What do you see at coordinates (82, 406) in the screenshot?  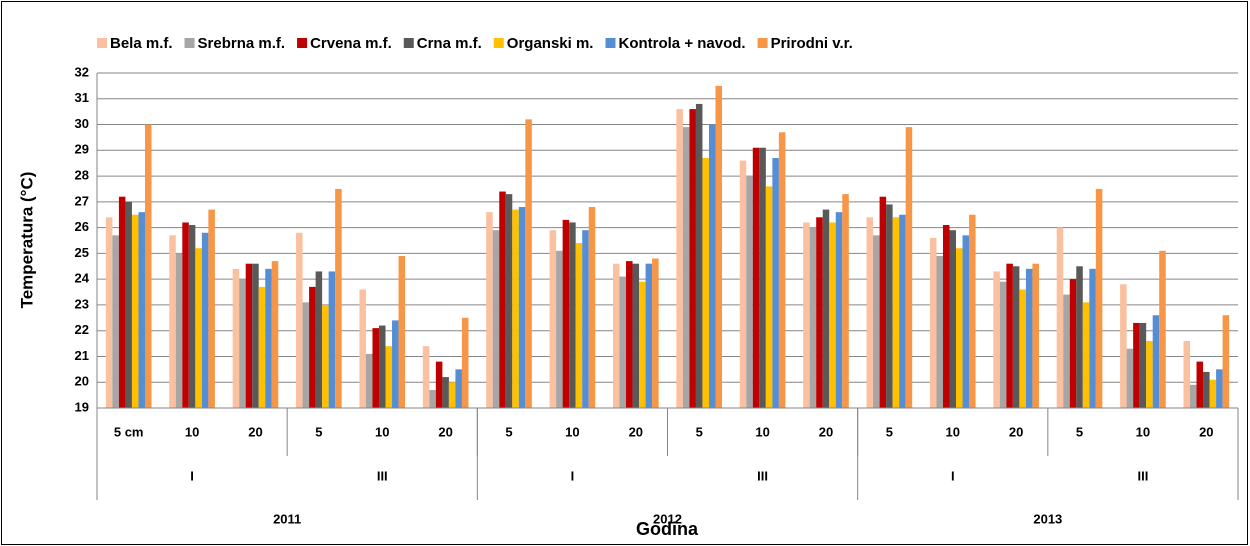 I see `y-tick-label: 19` at bounding box center [82, 406].